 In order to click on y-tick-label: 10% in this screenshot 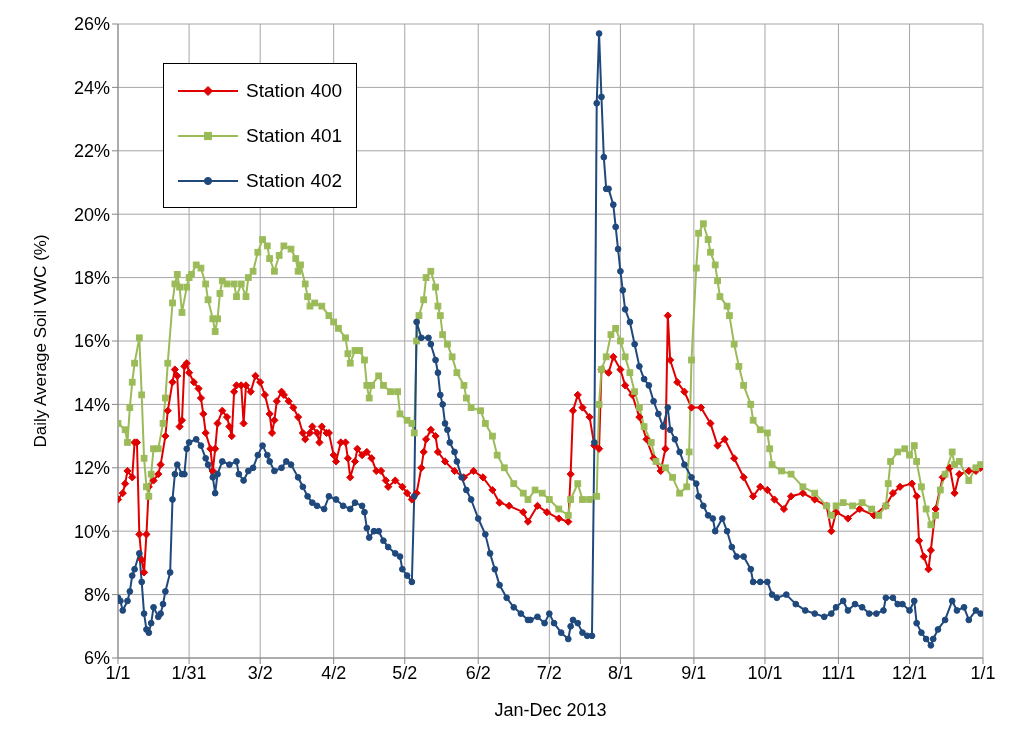, I will do `click(91, 531)`.